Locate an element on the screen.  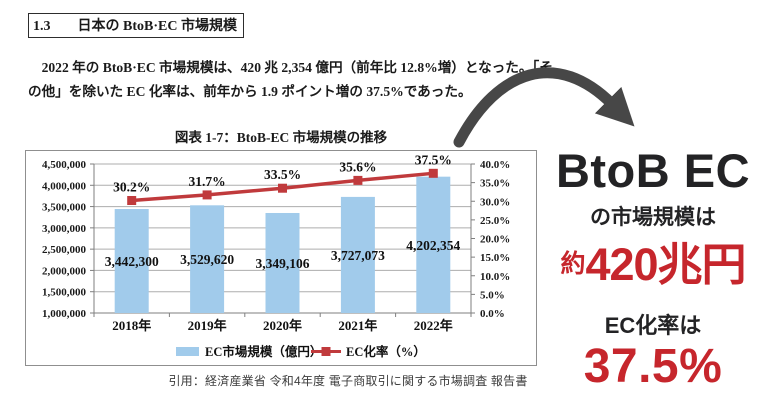
bar-value-label: 3,727,073 is located at coordinates (358, 255).